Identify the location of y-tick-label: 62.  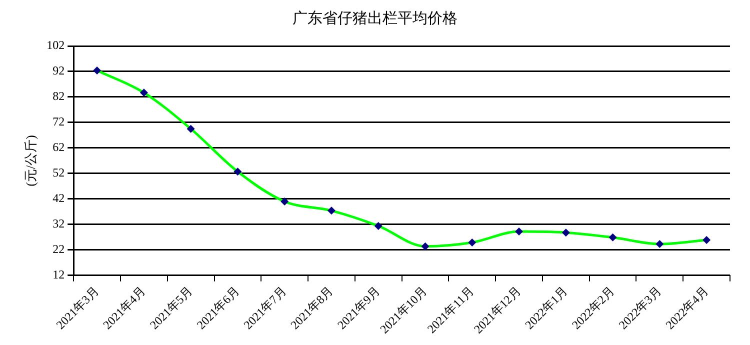
(58, 147).